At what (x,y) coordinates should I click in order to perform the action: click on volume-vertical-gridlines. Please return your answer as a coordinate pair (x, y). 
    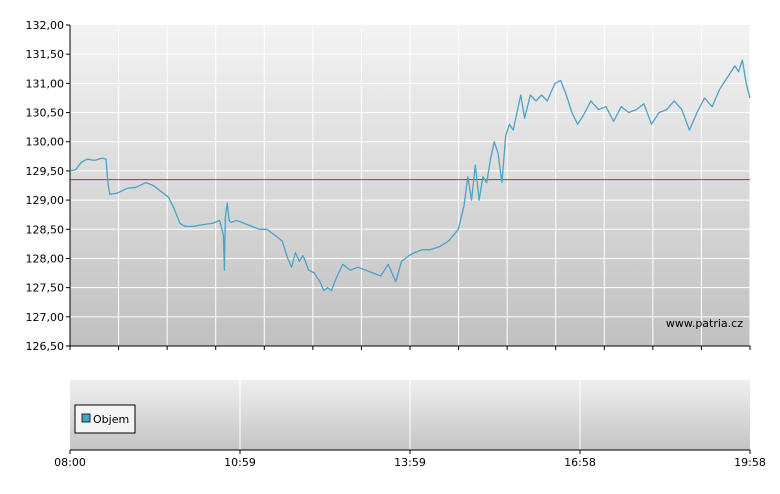
    Looking at the image, I should click on (410, 415).